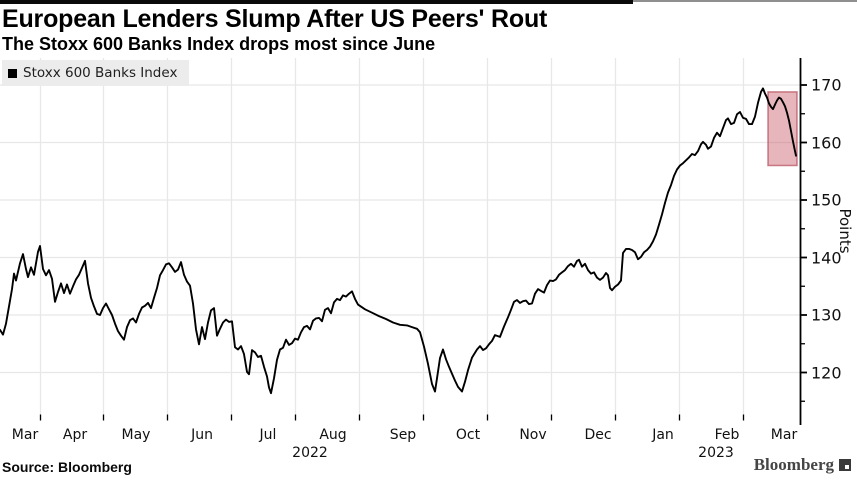 The image size is (857, 481). What do you see at coordinates (403, 435) in the screenshot?
I see `x-axis-month-label: Sep` at bounding box center [403, 435].